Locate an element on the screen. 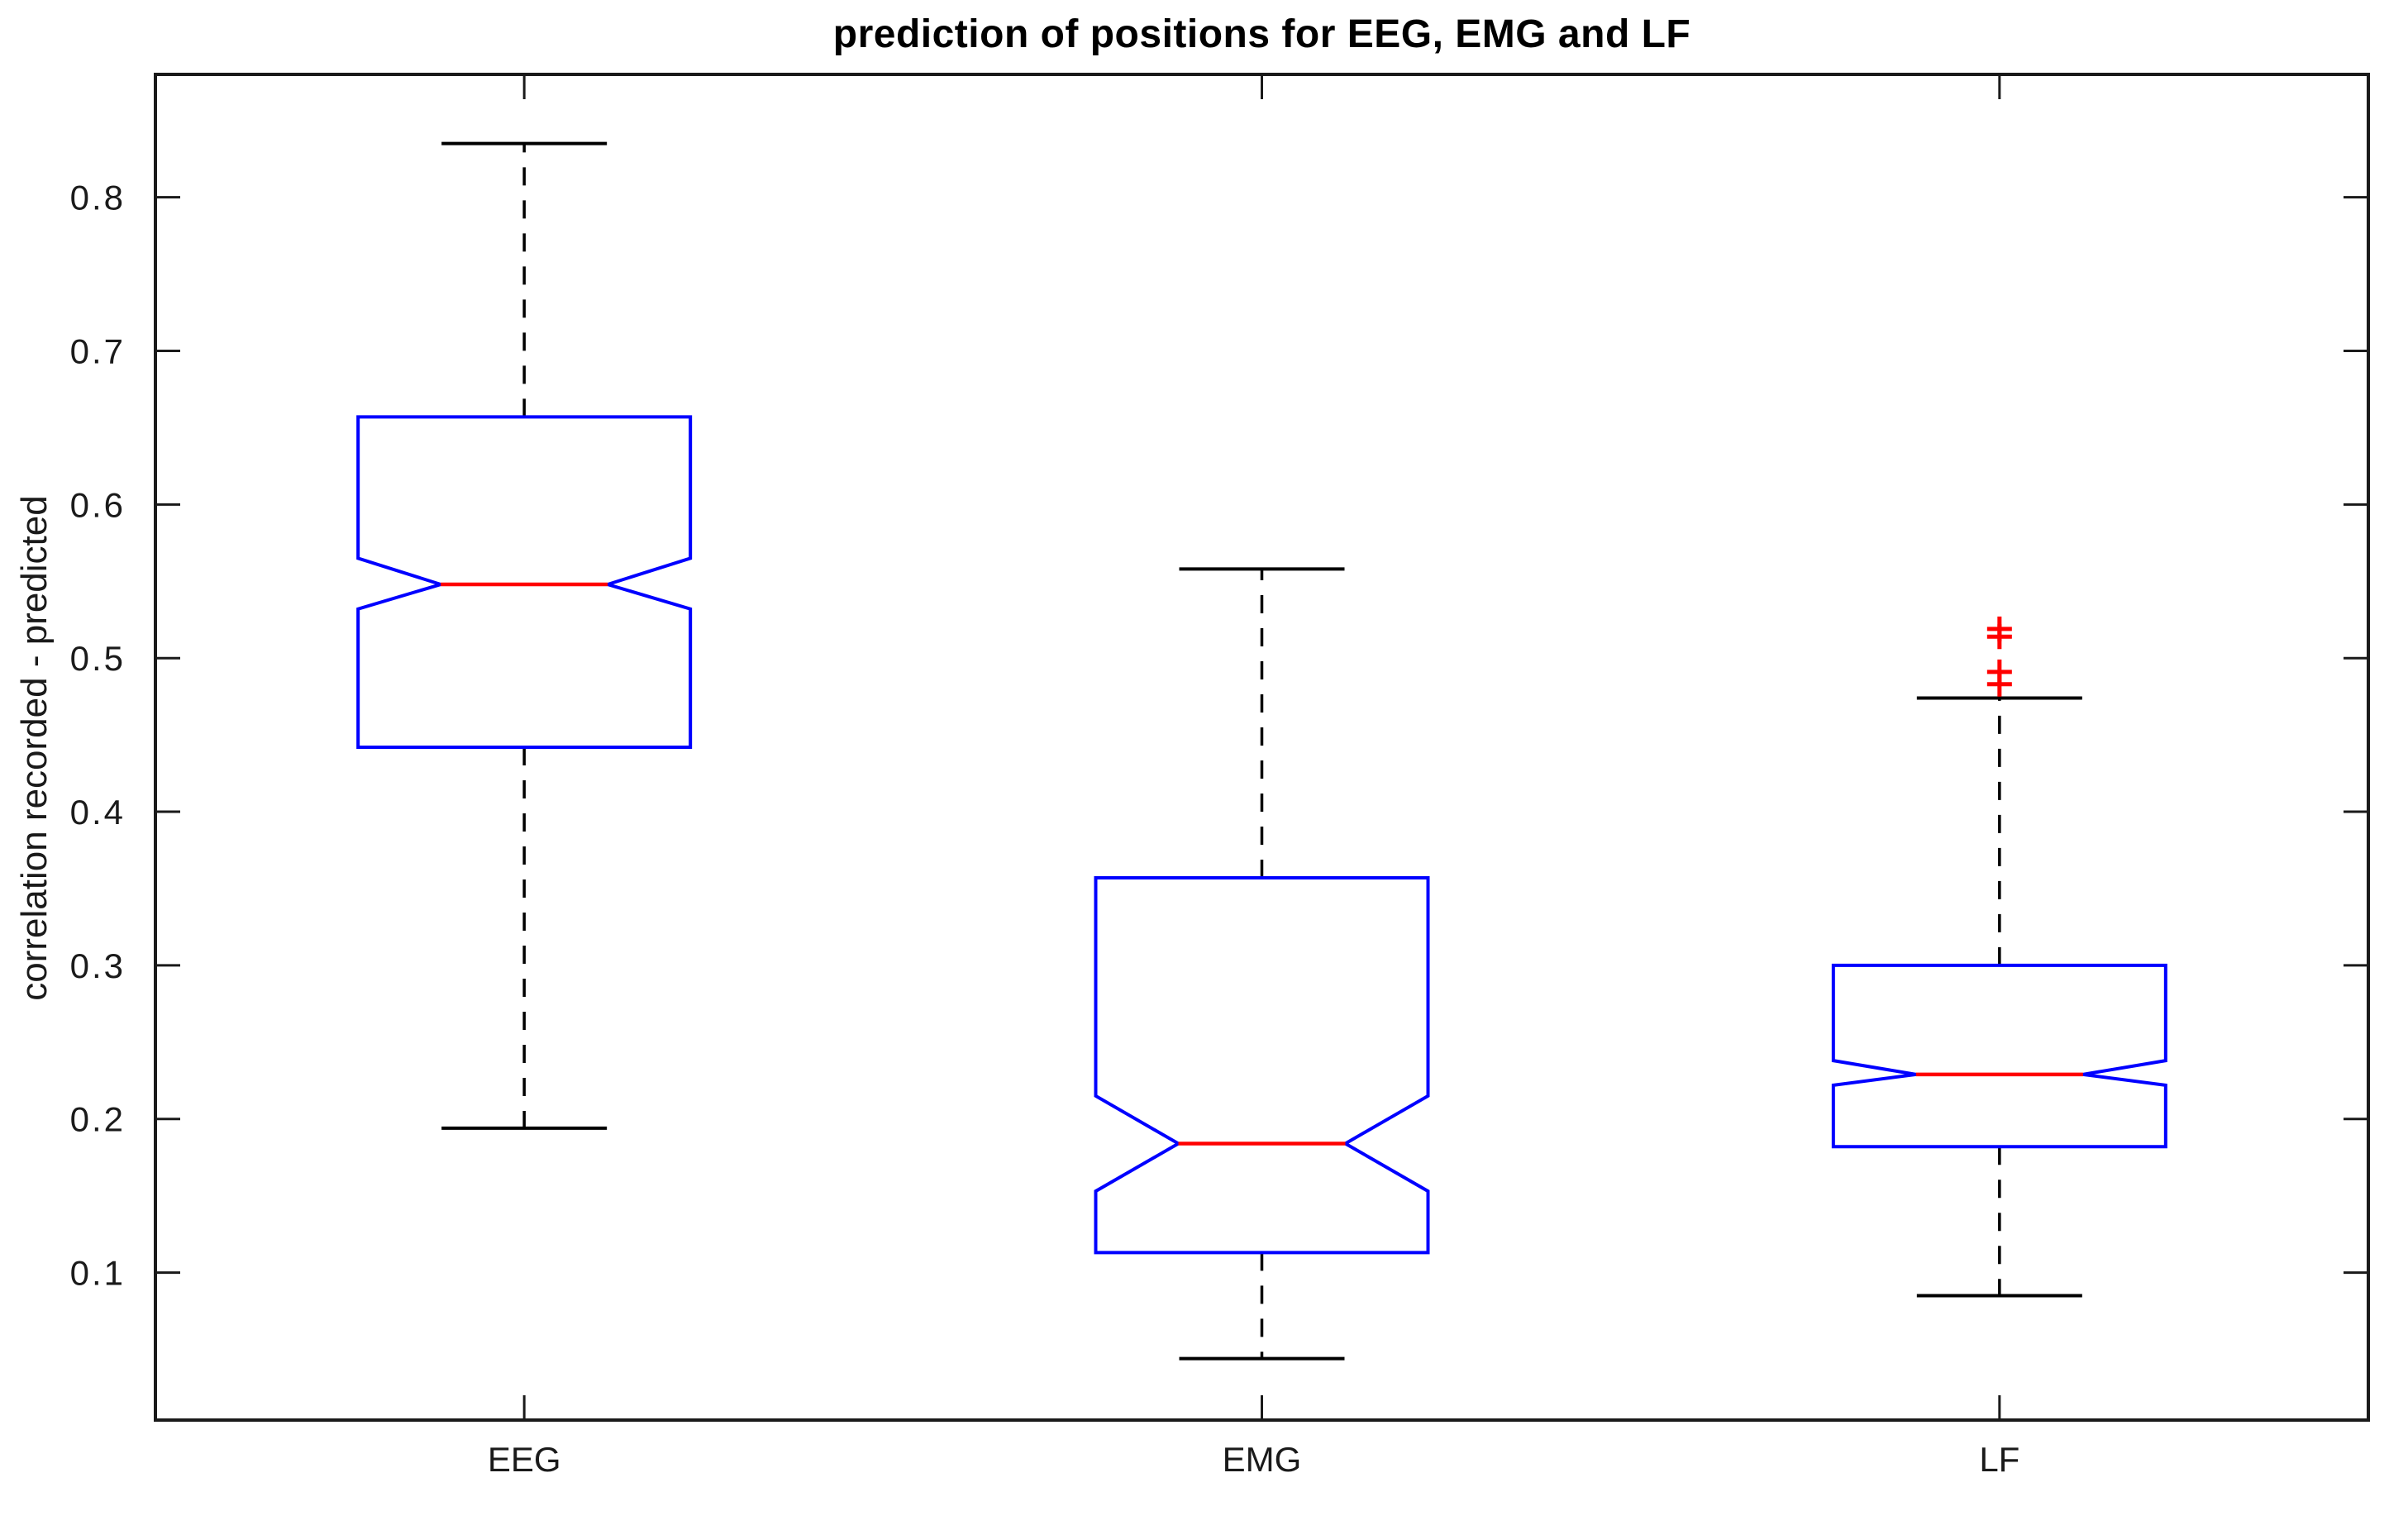 The height and width of the screenshot is (1530, 2408). y-tick-label: 0.7 is located at coordinates (98, 351).